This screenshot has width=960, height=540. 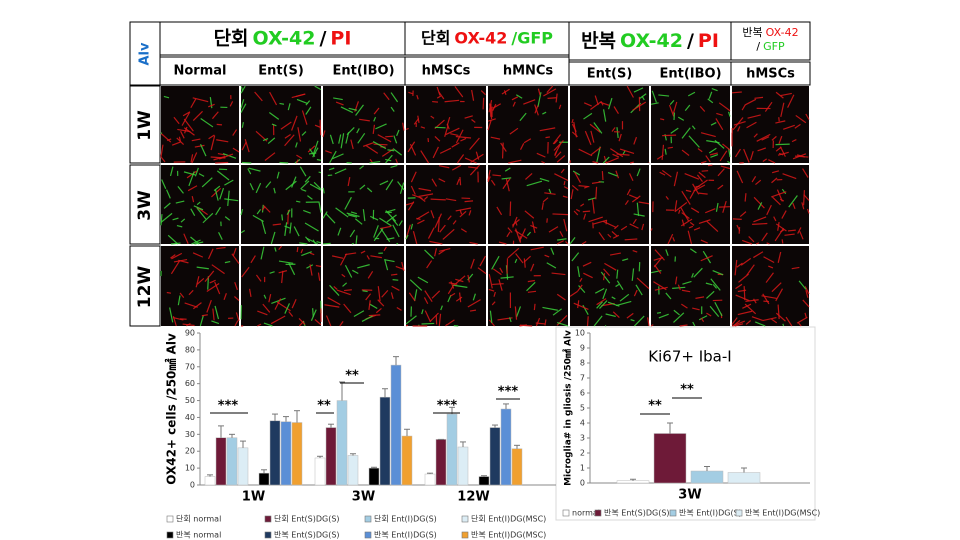 I want to click on annotation: **, so click(x=324, y=406).